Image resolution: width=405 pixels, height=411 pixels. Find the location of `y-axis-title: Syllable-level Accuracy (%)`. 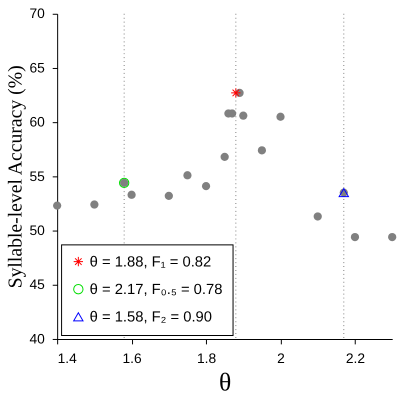

y-axis-title: Syllable-level Accuracy (%) is located at coordinates (15, 176).